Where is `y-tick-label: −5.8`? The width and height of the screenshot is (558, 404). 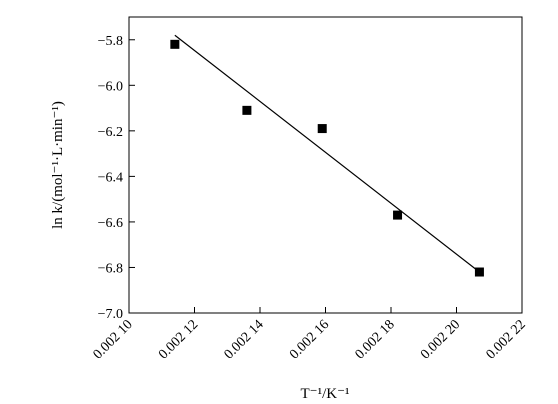
y-tick-label: −5.8 is located at coordinates (110, 41).